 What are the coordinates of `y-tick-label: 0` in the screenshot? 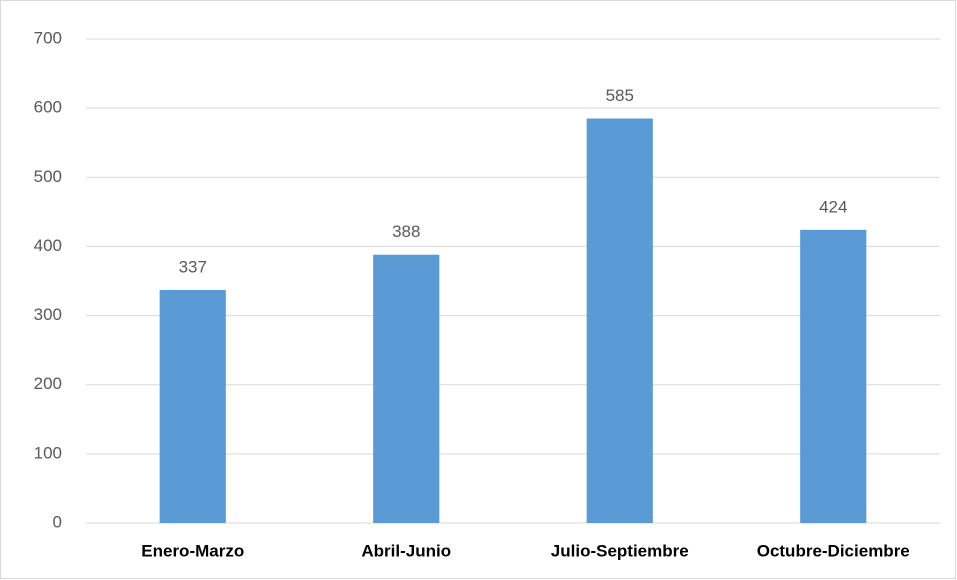 It's located at (57, 521).